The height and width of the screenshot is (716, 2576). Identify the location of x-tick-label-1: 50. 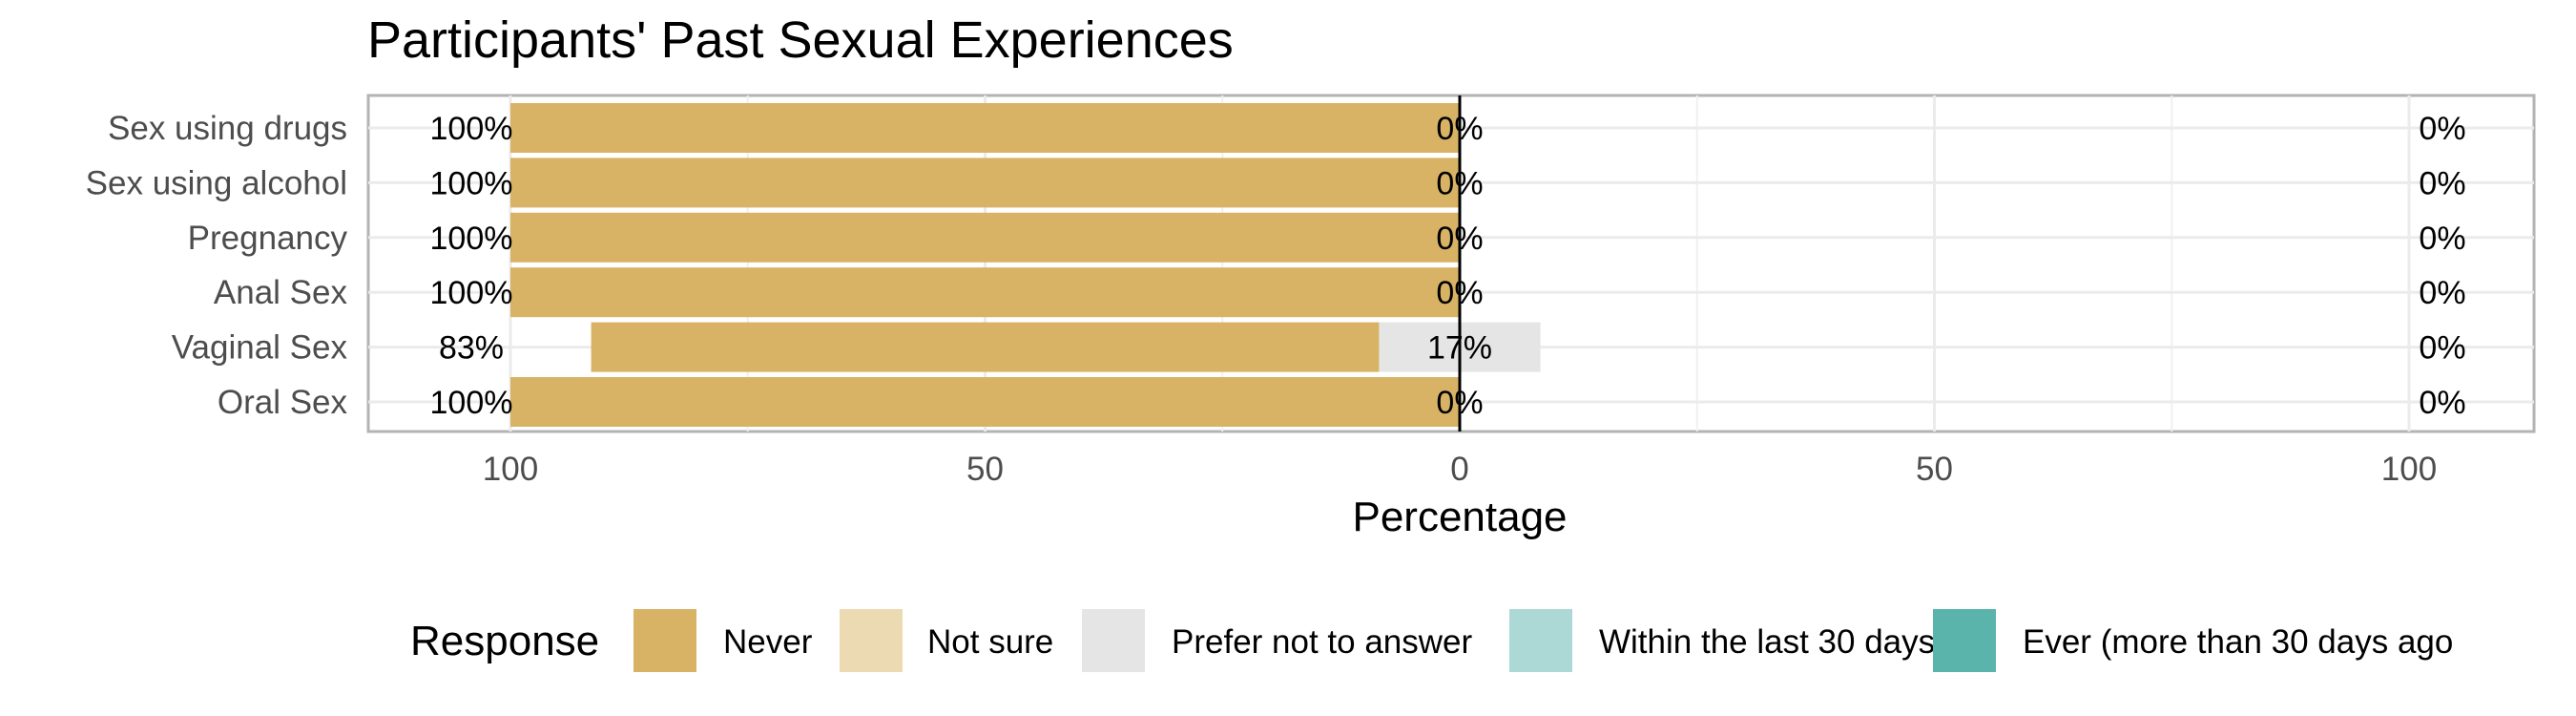
(985, 469).